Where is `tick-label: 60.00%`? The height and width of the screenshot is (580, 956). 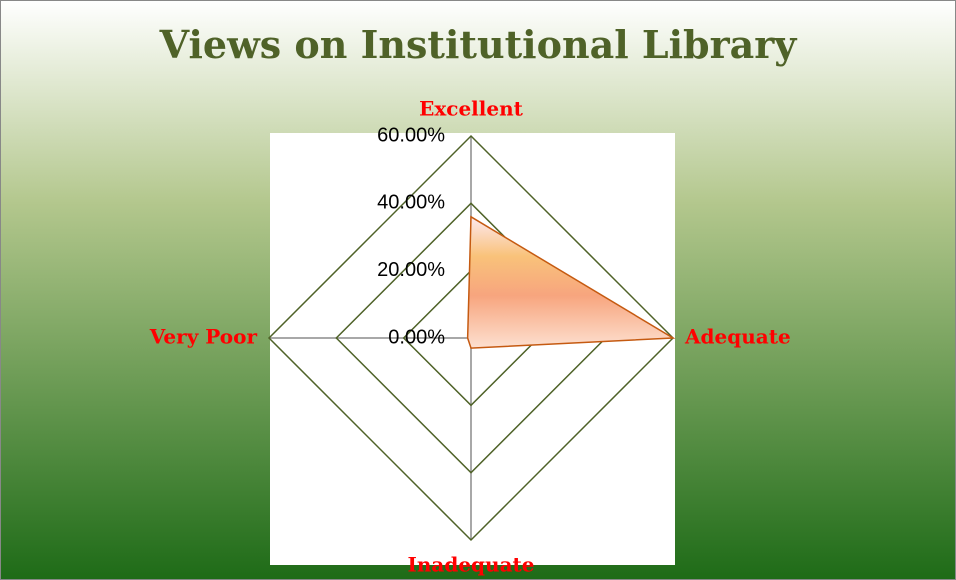 tick-label: 60.00% is located at coordinates (411, 135).